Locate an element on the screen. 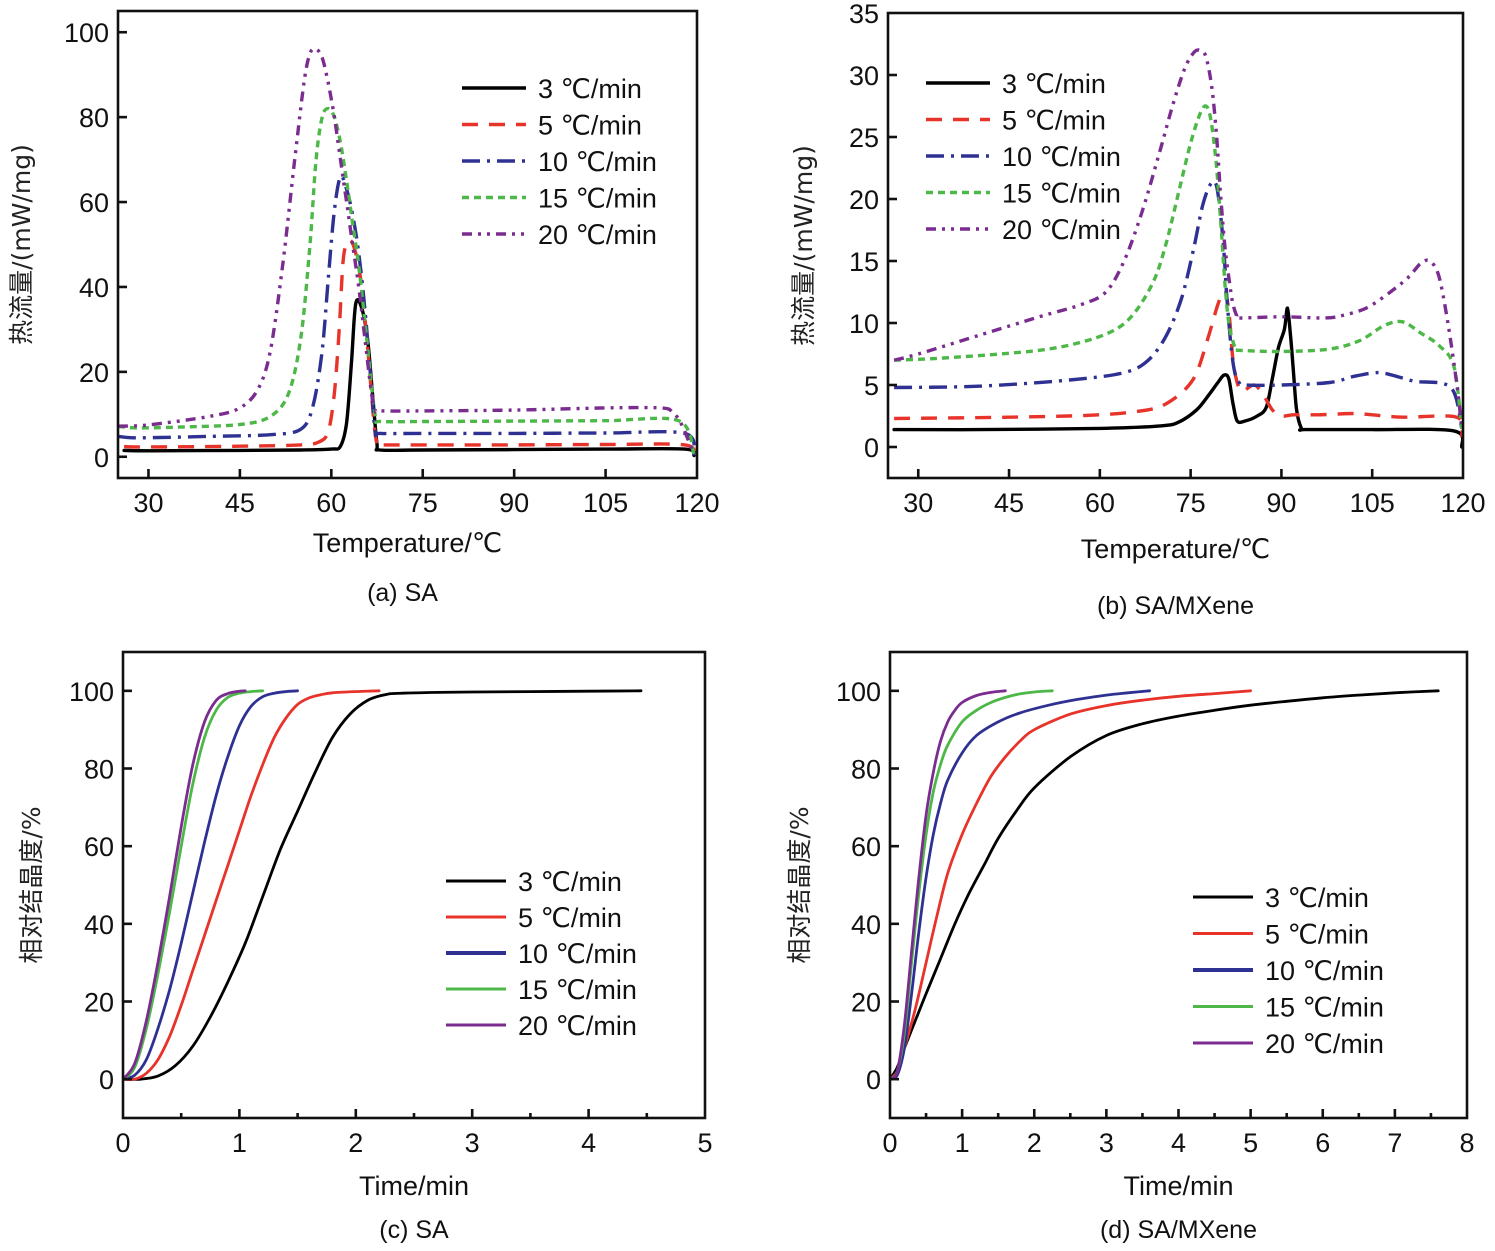 This screenshot has width=1495, height=1251. panel-caption: (b) SA/MXene is located at coordinates (1175, 606).